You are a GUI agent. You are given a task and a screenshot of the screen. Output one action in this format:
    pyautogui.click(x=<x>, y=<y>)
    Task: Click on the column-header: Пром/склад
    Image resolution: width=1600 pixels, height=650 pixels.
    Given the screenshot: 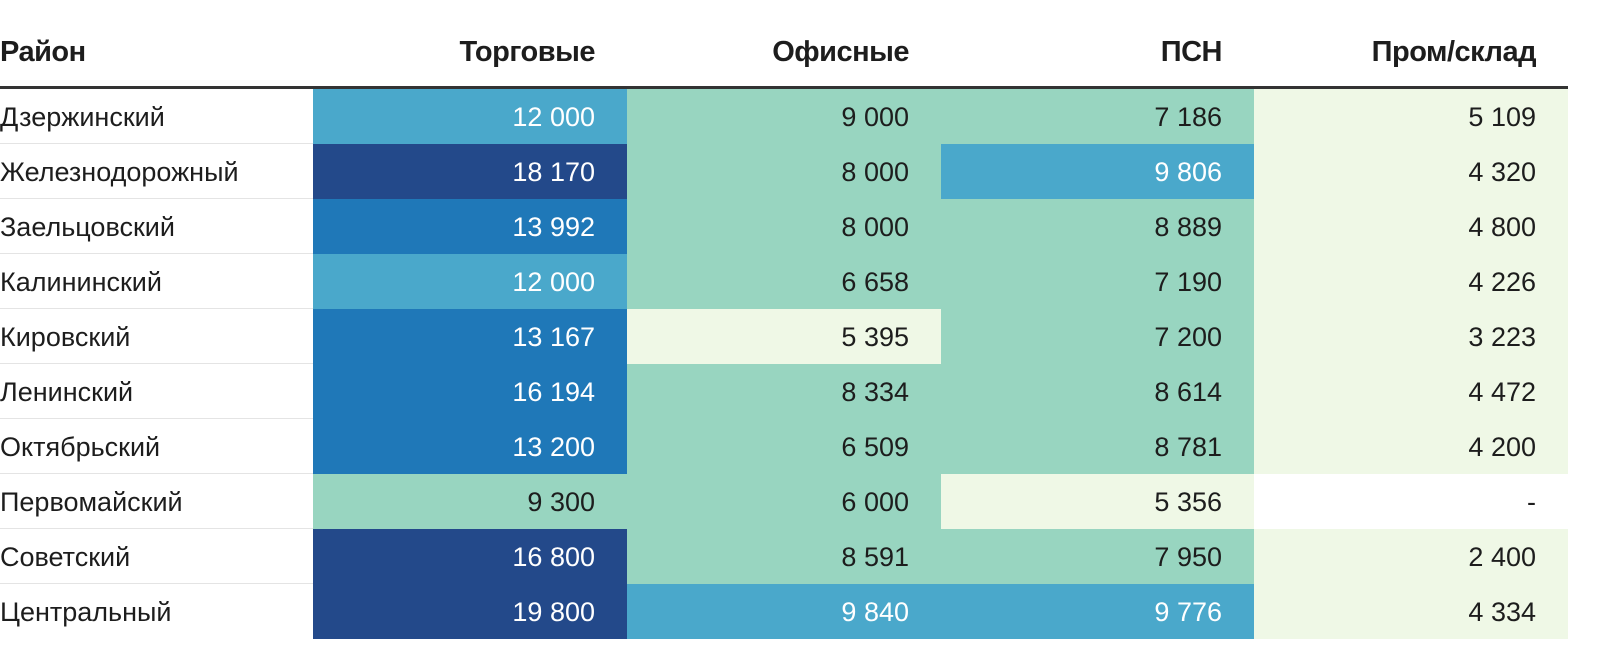 What is the action you would take?
    pyautogui.click(x=1454, y=52)
    